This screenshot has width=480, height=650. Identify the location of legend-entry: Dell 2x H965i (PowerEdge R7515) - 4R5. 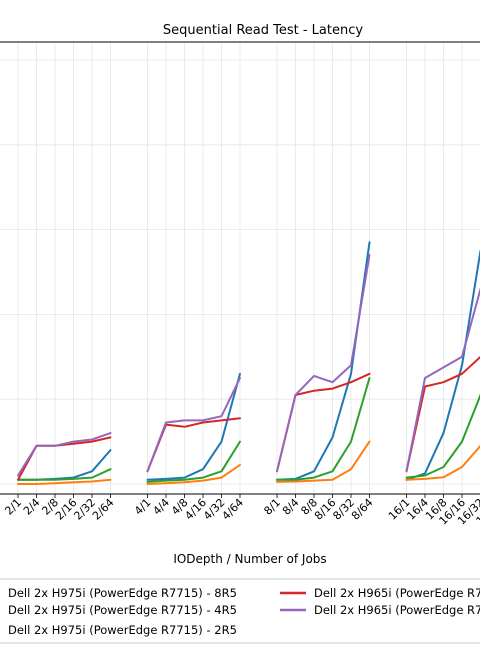
(397, 610).